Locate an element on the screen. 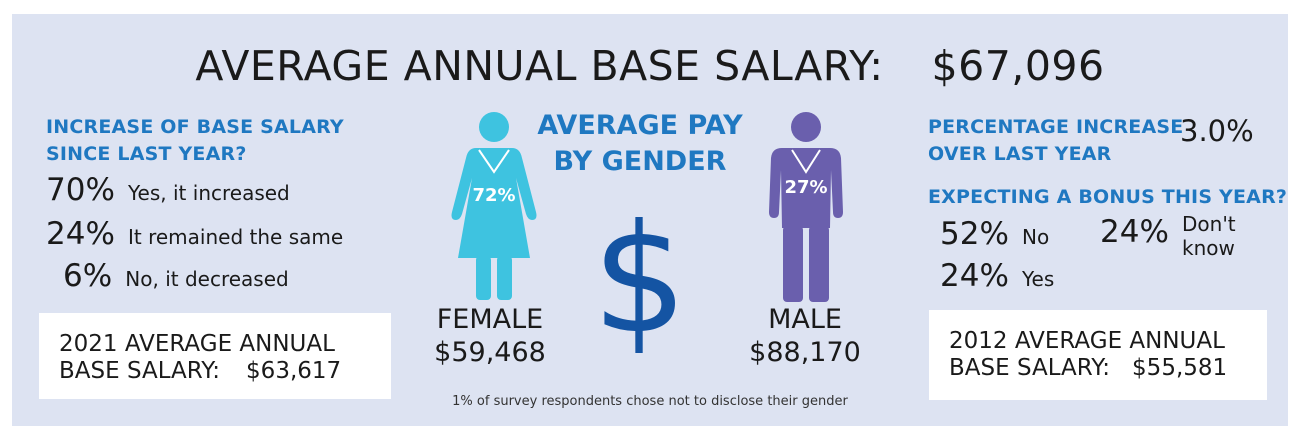 The height and width of the screenshot is (436, 1300). increase-decreased-pct: 6% is located at coordinates (88, 276).